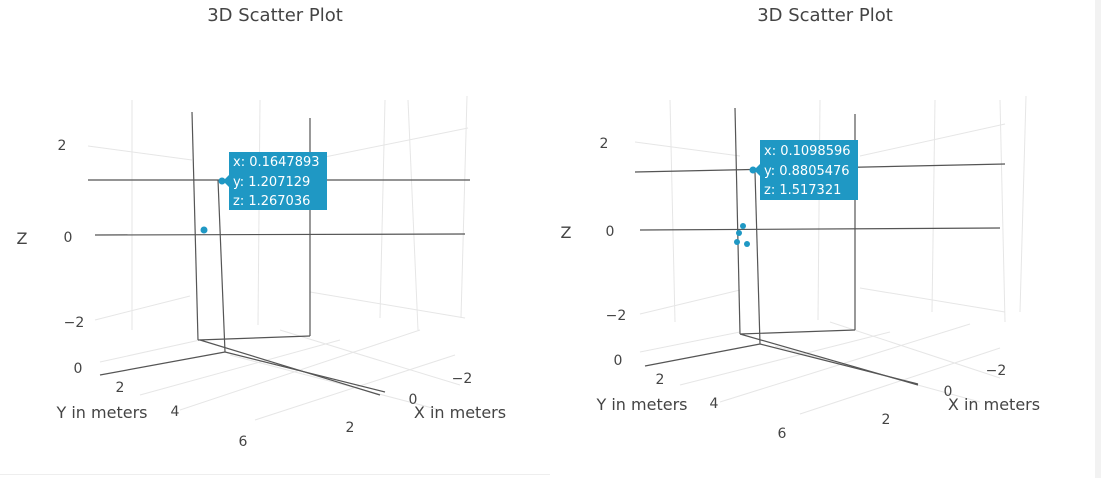  What do you see at coordinates (271, 201) in the screenshot?
I see `hover-z-text: z: 1.267036` at bounding box center [271, 201].